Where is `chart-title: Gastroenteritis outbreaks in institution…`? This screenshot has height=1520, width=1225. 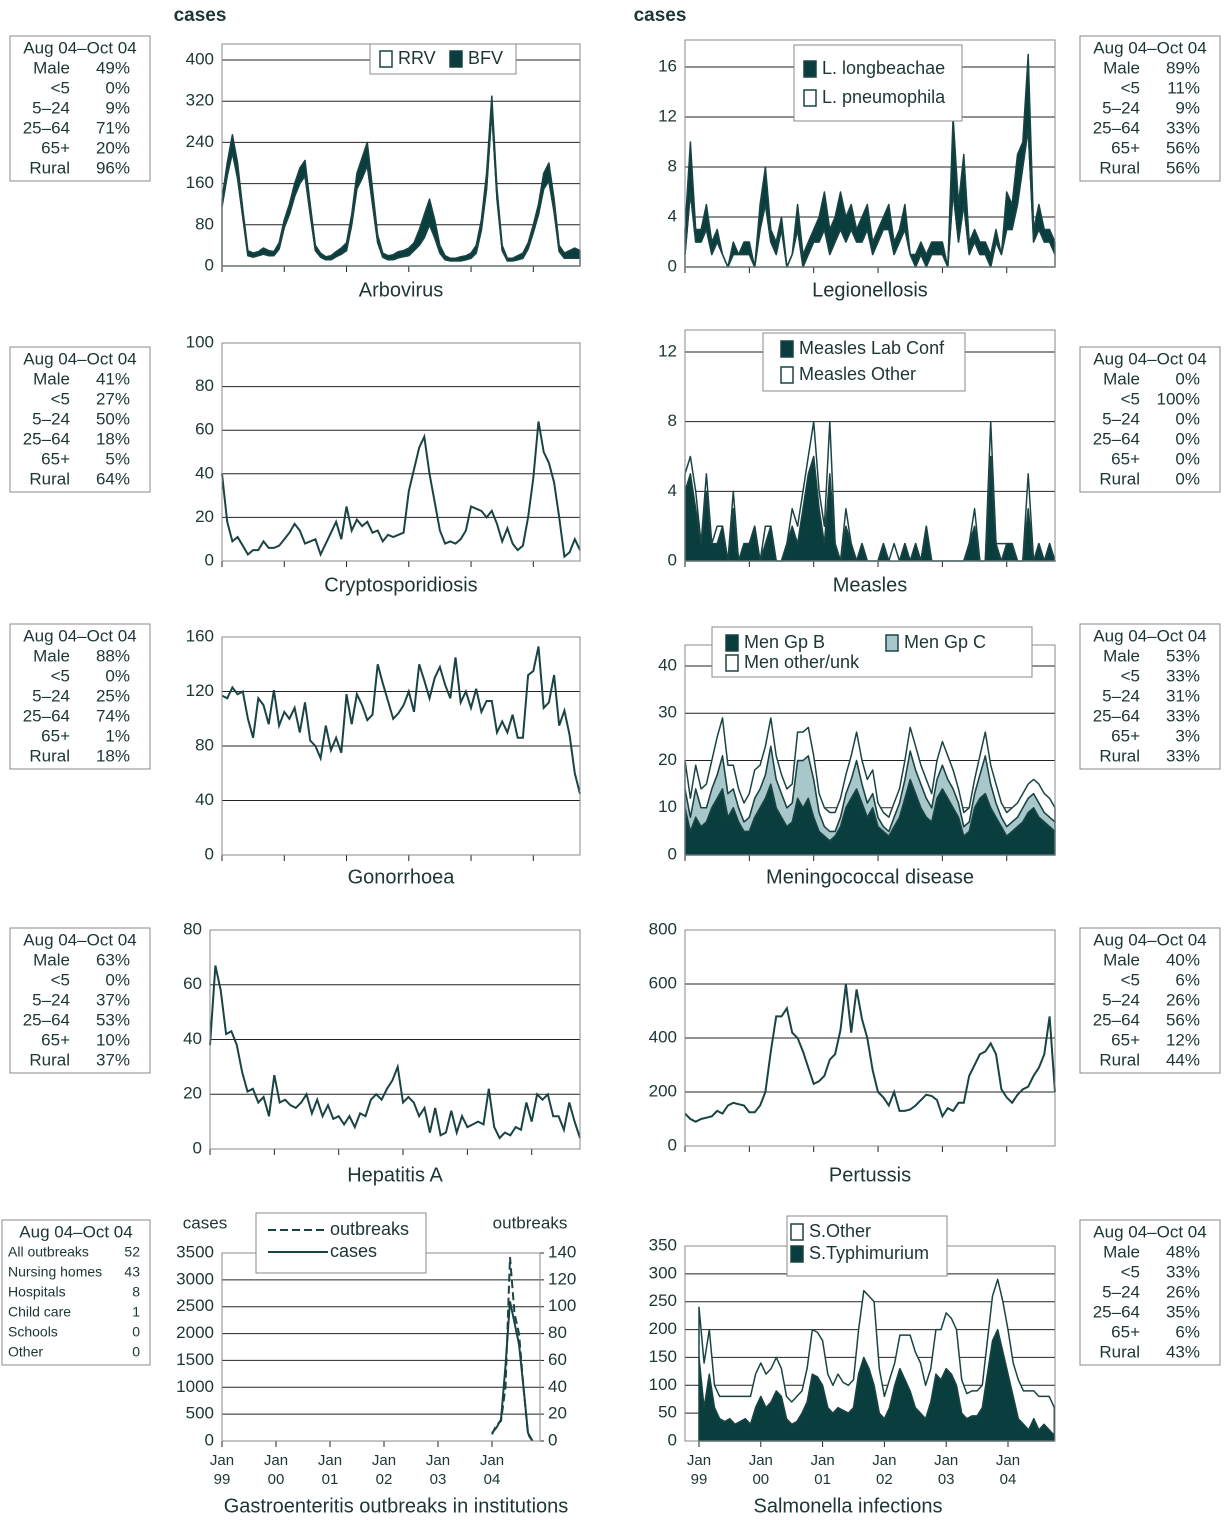
chart-title: Gastroenteritis outbreaks in institution… is located at coordinates (396, 1506).